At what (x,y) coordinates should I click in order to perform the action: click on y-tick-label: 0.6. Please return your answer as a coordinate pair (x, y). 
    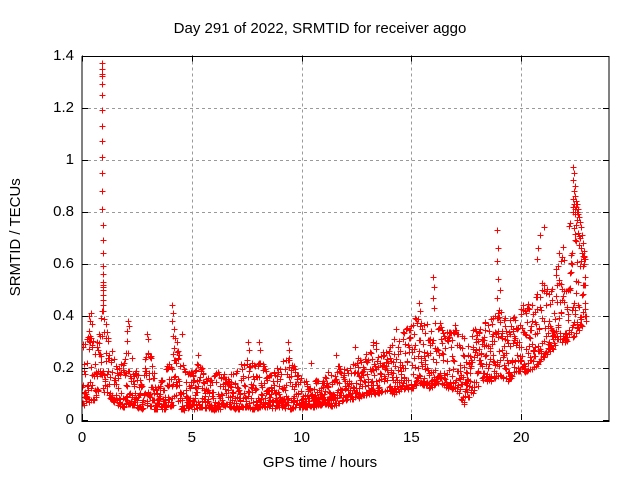
    Looking at the image, I should click on (63, 263).